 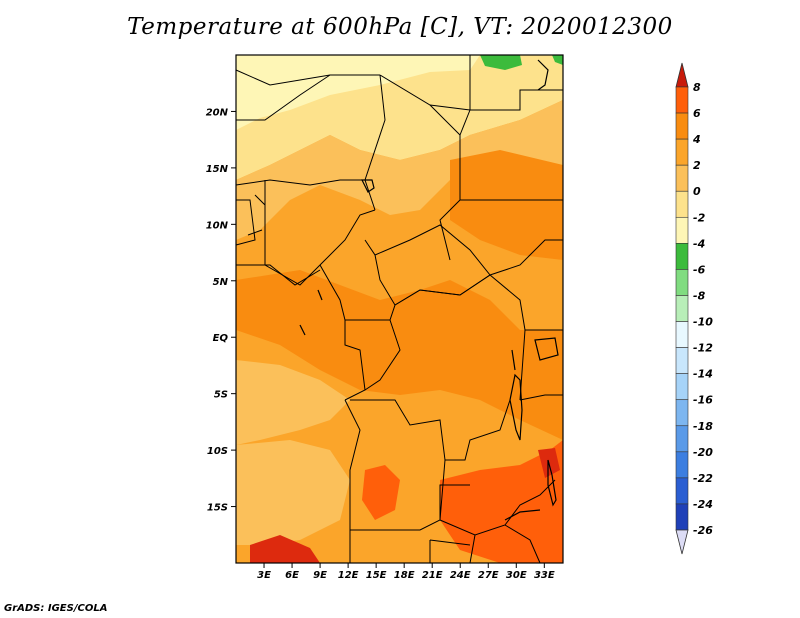 What do you see at coordinates (682, 75) in the screenshot?
I see `colorbar-top-arrow` at bounding box center [682, 75].